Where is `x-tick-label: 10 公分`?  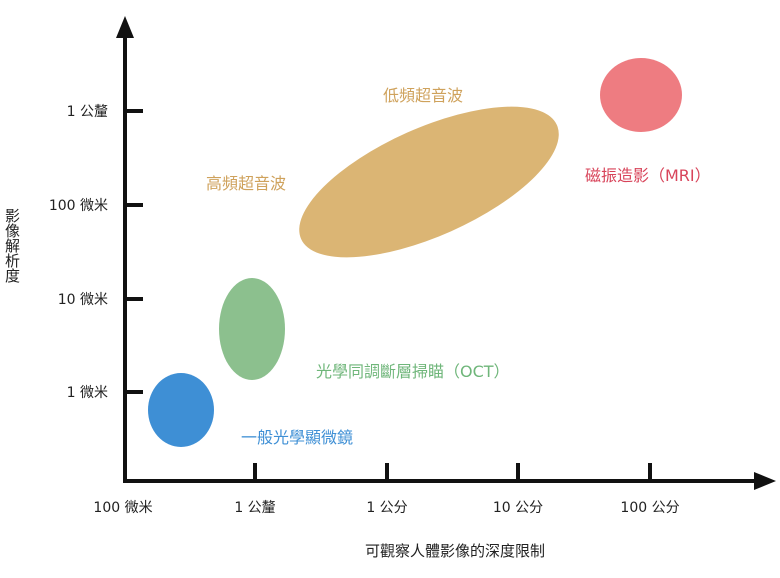
x-tick-label: 10 公分 is located at coordinates (518, 508).